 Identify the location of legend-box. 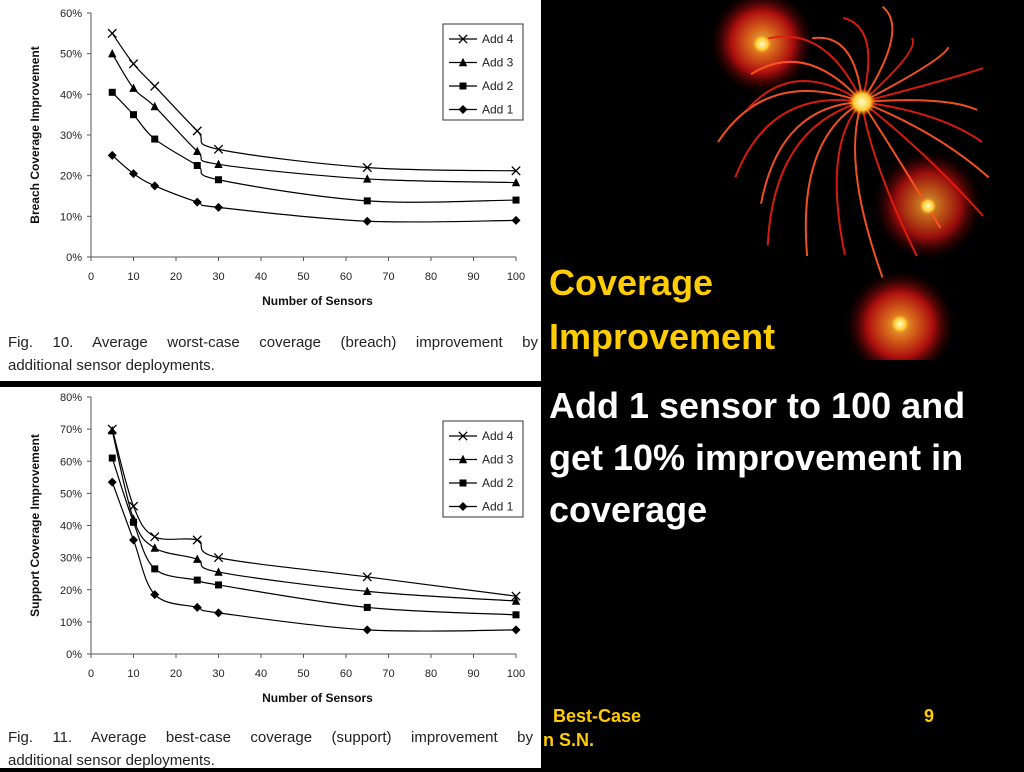
(483, 72).